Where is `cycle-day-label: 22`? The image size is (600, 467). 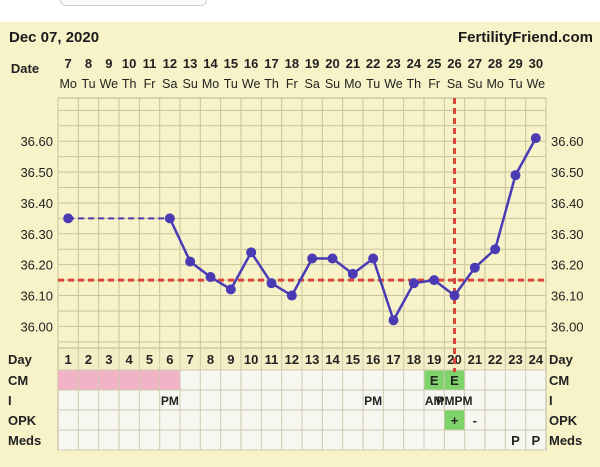 cycle-day-label: 22 is located at coordinates (495, 359).